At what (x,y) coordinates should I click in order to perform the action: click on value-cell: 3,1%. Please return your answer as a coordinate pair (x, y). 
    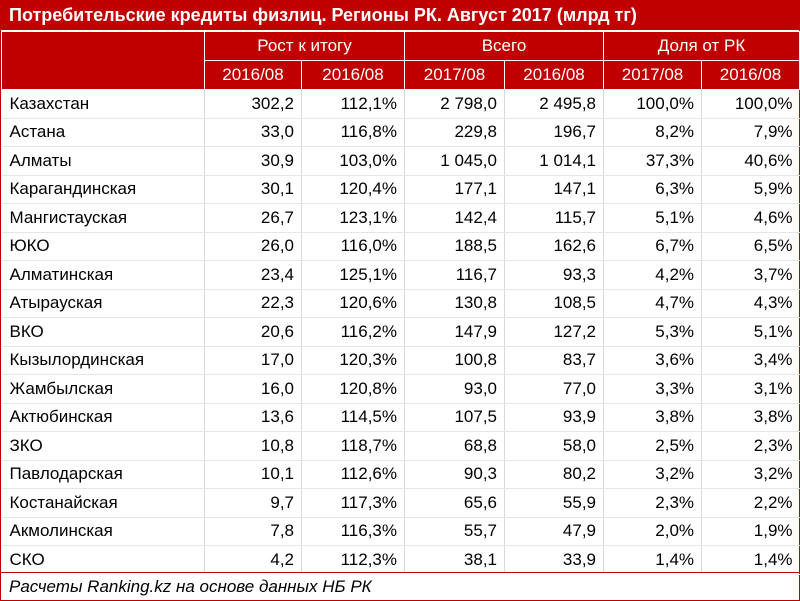
    Looking at the image, I should click on (750, 389).